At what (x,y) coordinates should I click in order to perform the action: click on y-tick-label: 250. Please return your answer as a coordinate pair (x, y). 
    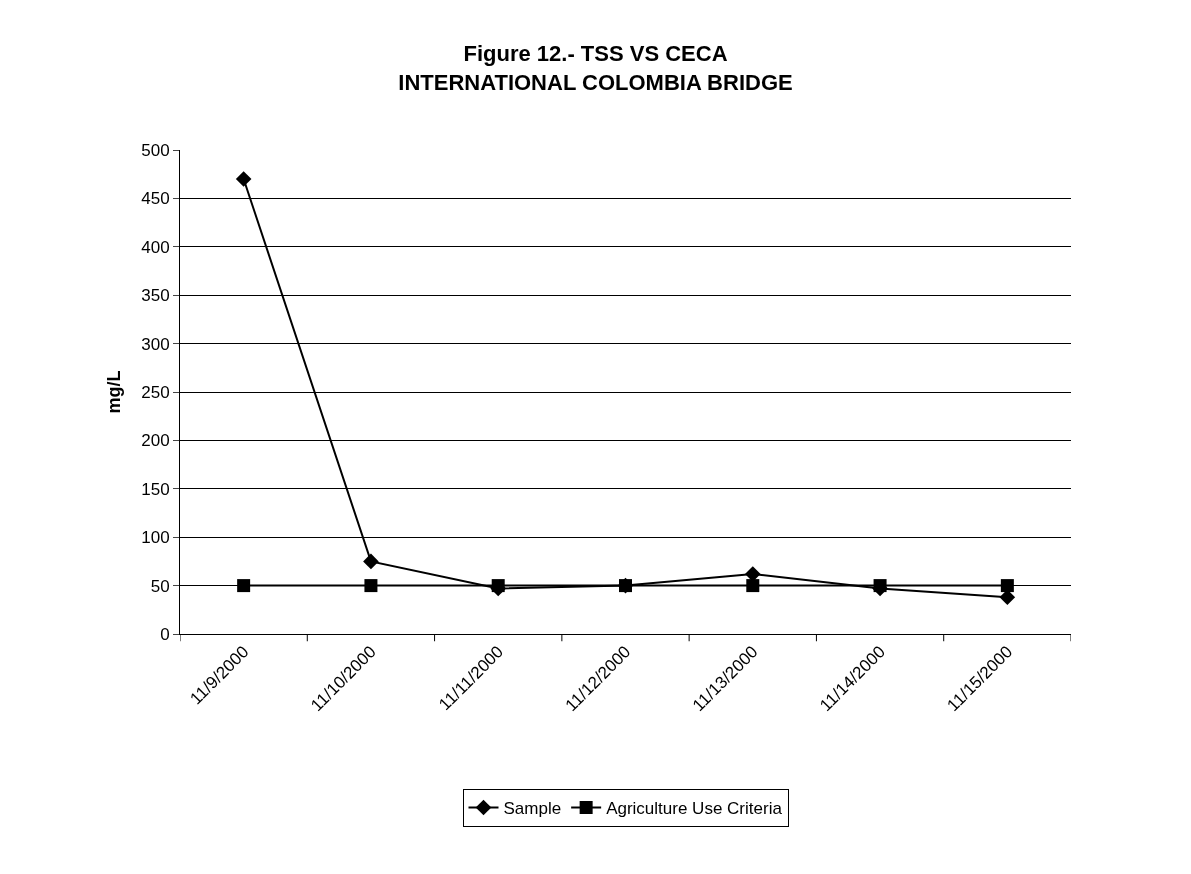
    Looking at the image, I should click on (155, 392).